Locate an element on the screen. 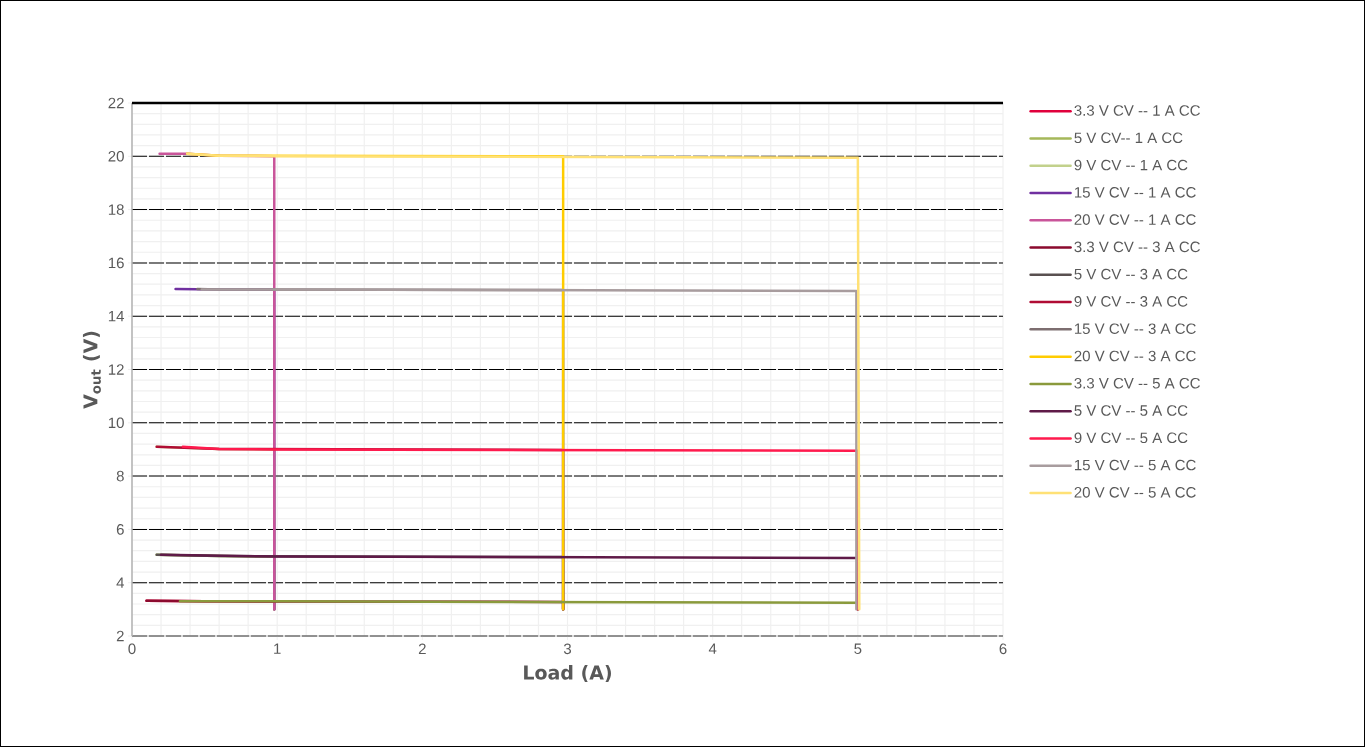 The width and height of the screenshot is (1365, 747). legend-label: 5 V CV -- 5 A CC is located at coordinates (1131, 410).